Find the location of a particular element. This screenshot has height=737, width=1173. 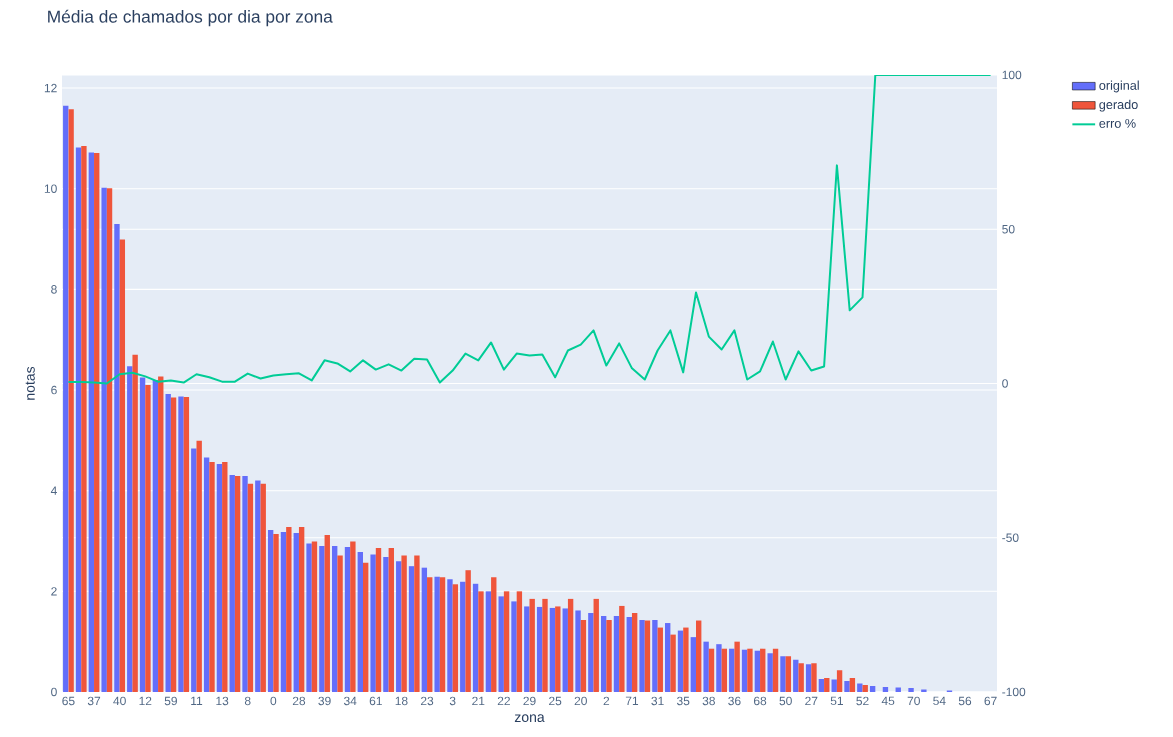

y-tick-label: 10 is located at coordinates (50, 188).